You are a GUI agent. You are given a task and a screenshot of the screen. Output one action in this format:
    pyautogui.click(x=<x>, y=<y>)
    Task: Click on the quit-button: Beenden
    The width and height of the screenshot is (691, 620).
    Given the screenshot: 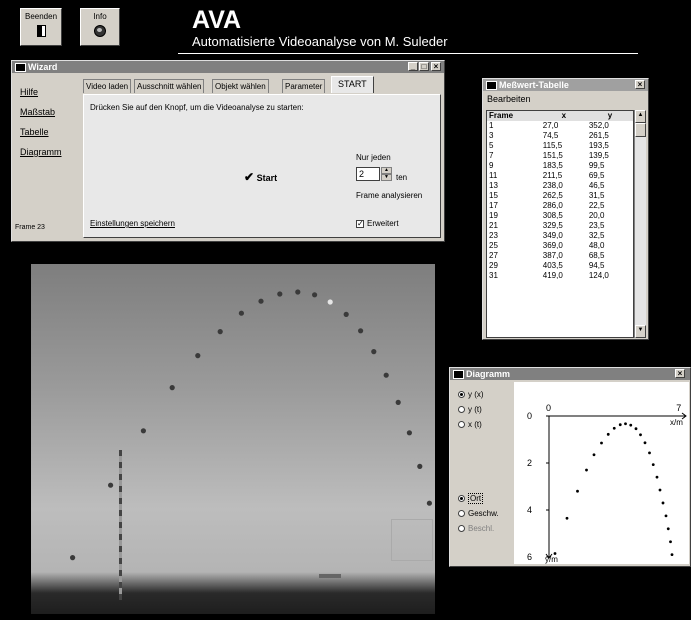 What is the action you would take?
    pyautogui.click(x=41, y=27)
    